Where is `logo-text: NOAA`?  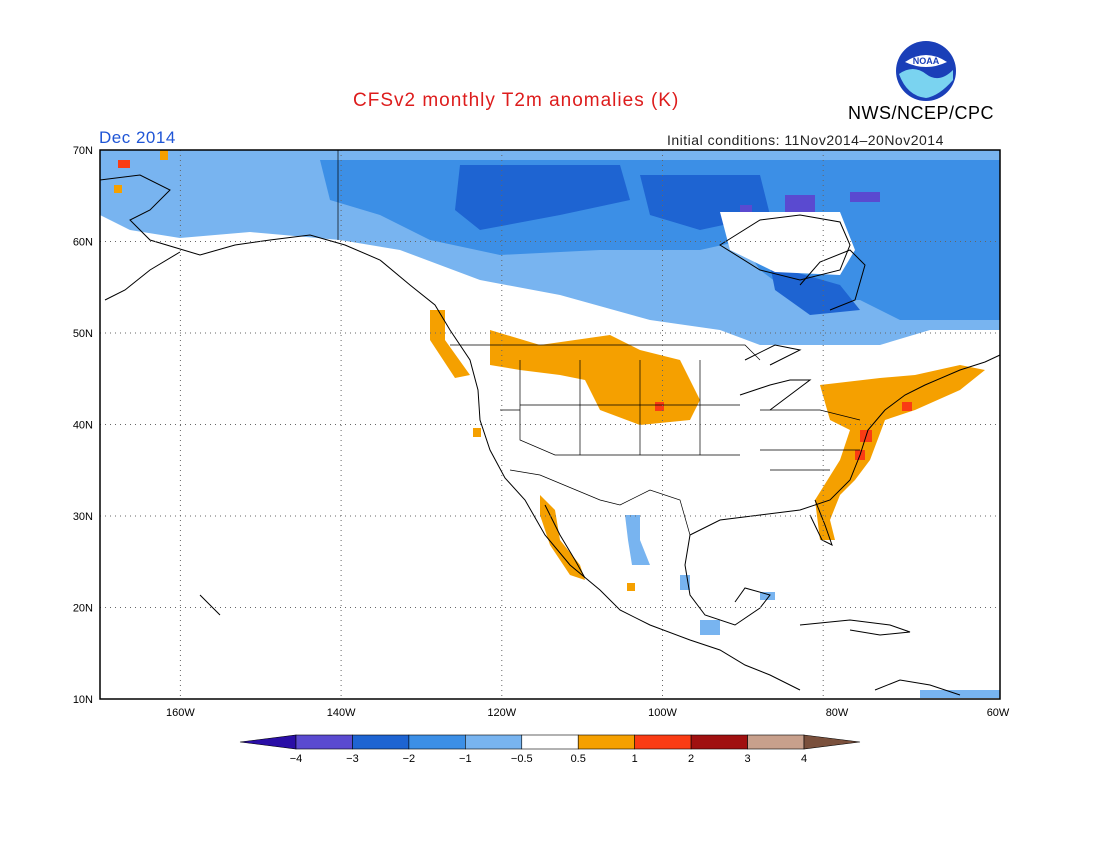 logo-text: NOAA is located at coordinates (926, 61).